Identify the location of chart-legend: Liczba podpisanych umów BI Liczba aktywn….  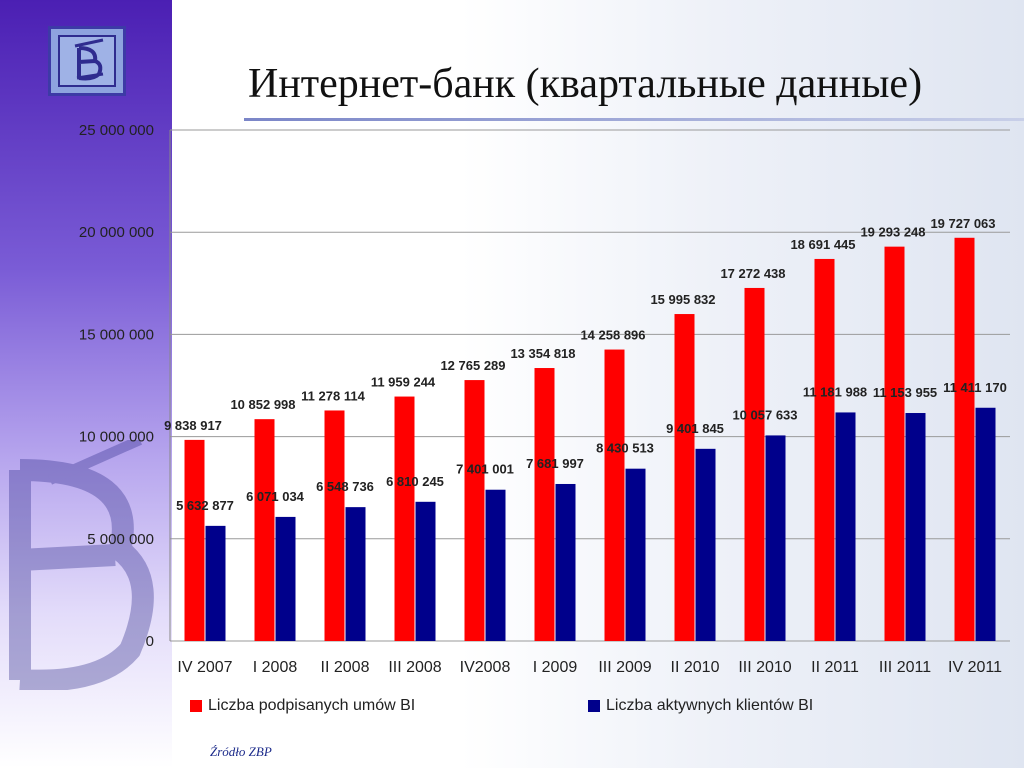
(595, 710).